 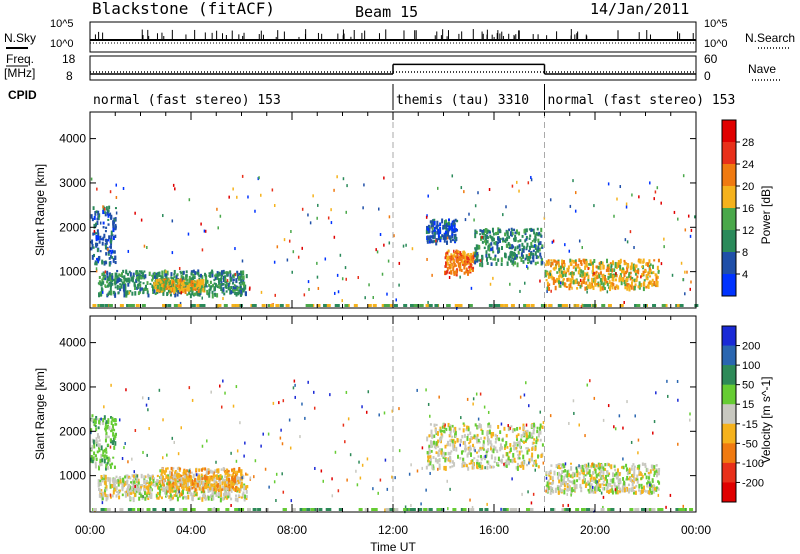 I want to click on nsky-label: N.Sky, so click(x=20, y=38).